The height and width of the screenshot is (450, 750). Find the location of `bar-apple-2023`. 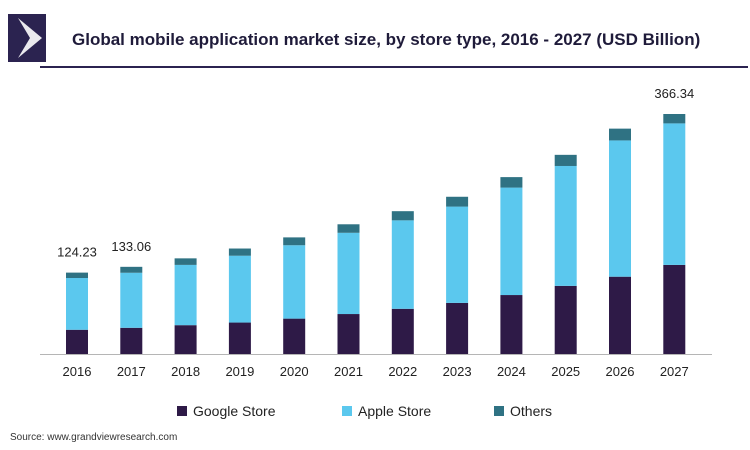

bar-apple-2023 is located at coordinates (457, 254).